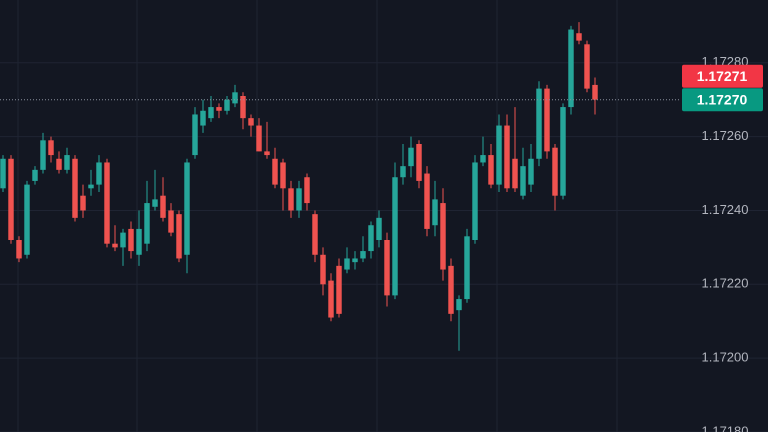 This screenshot has height=432, width=768. Describe the element at coordinates (725, 357) in the screenshot. I see `y-tick-label: 1.17200` at that location.